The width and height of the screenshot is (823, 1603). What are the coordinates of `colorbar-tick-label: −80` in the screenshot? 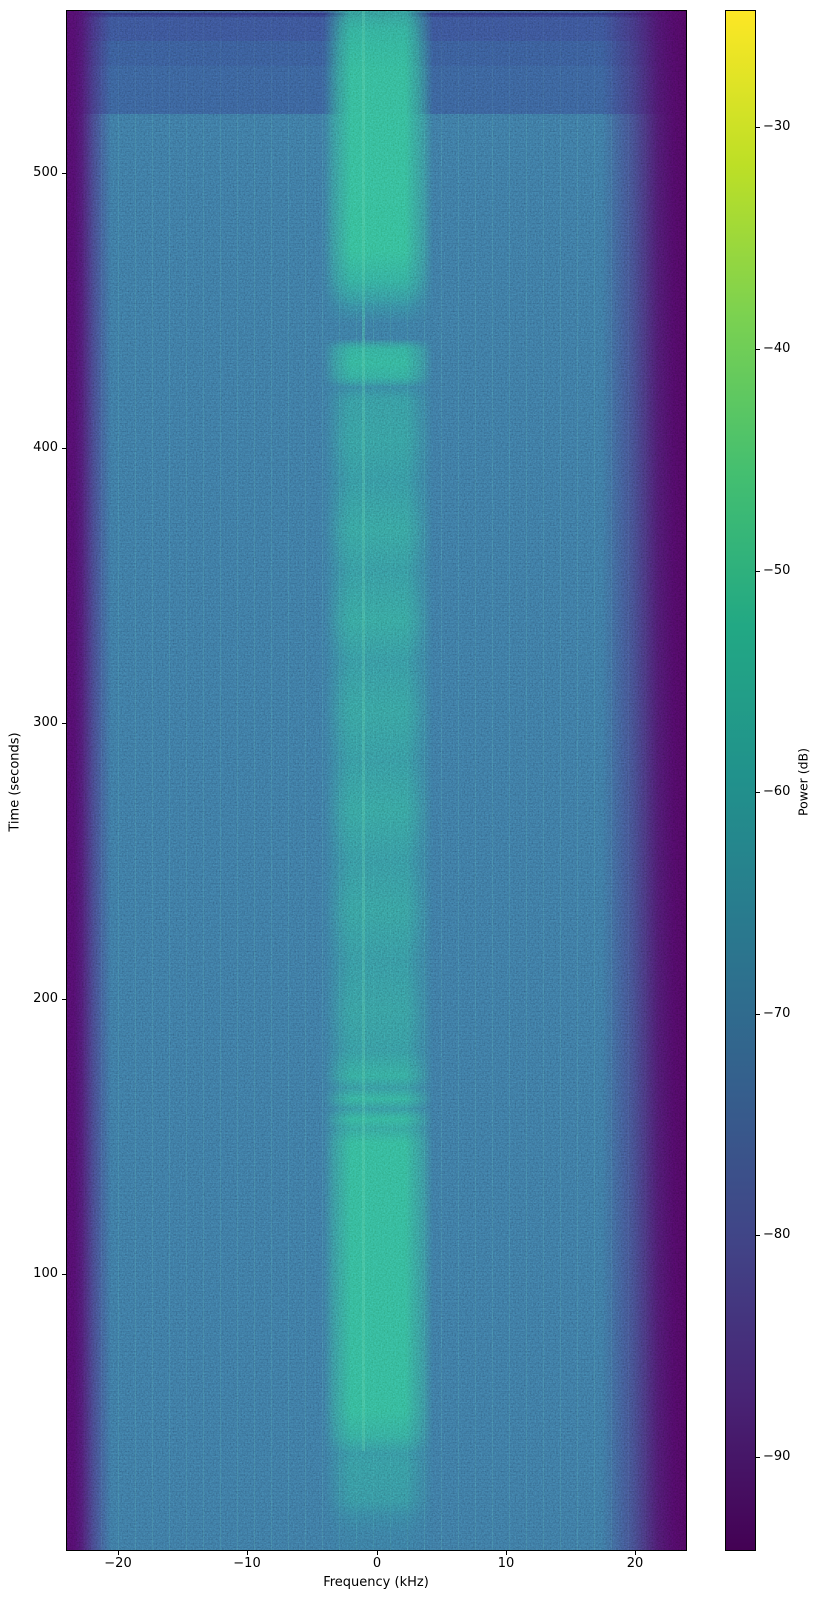 It's located at (777, 1234).